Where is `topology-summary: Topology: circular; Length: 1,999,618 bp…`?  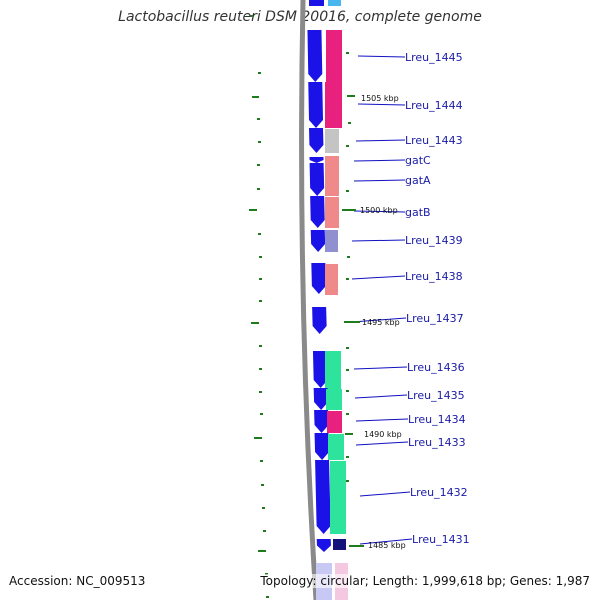
topology-summary: Topology: circular; Length: 1,999,618 bp… is located at coordinates (425, 581).